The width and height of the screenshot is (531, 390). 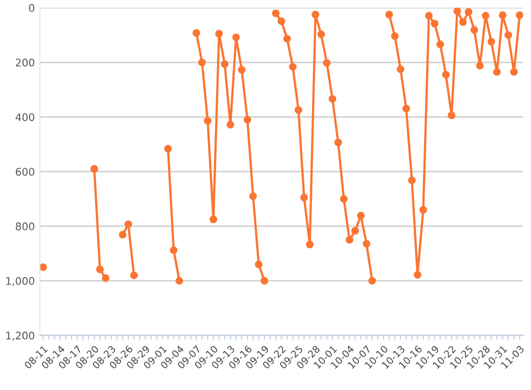 I want to click on y-tick-label: 200, so click(x=25, y=62).